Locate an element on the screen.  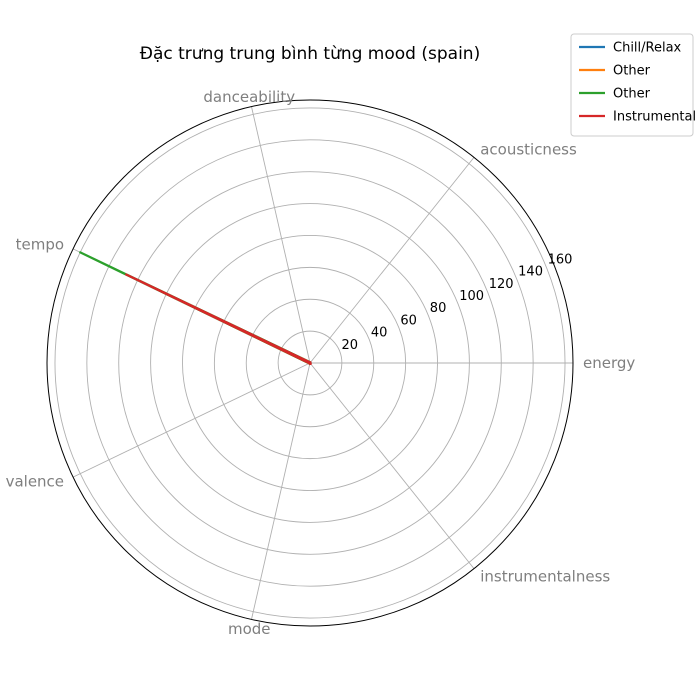
axis-label-acousticness: acousticness is located at coordinates (528, 150).